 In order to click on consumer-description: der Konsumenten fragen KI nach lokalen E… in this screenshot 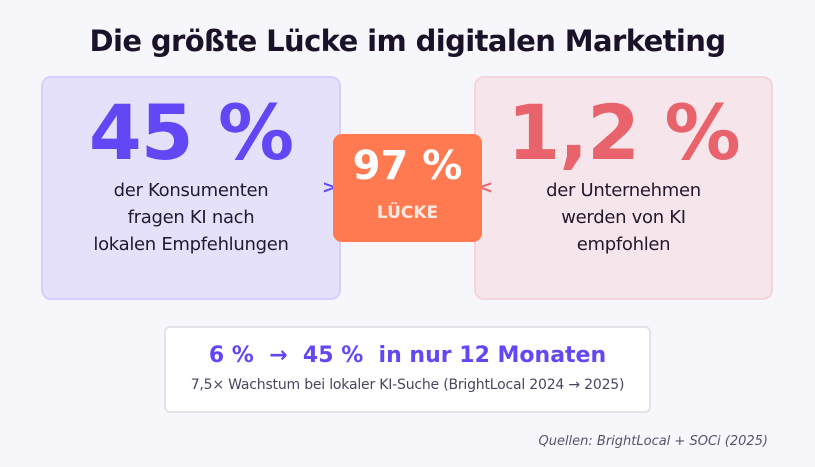, I will do `click(191, 217)`.